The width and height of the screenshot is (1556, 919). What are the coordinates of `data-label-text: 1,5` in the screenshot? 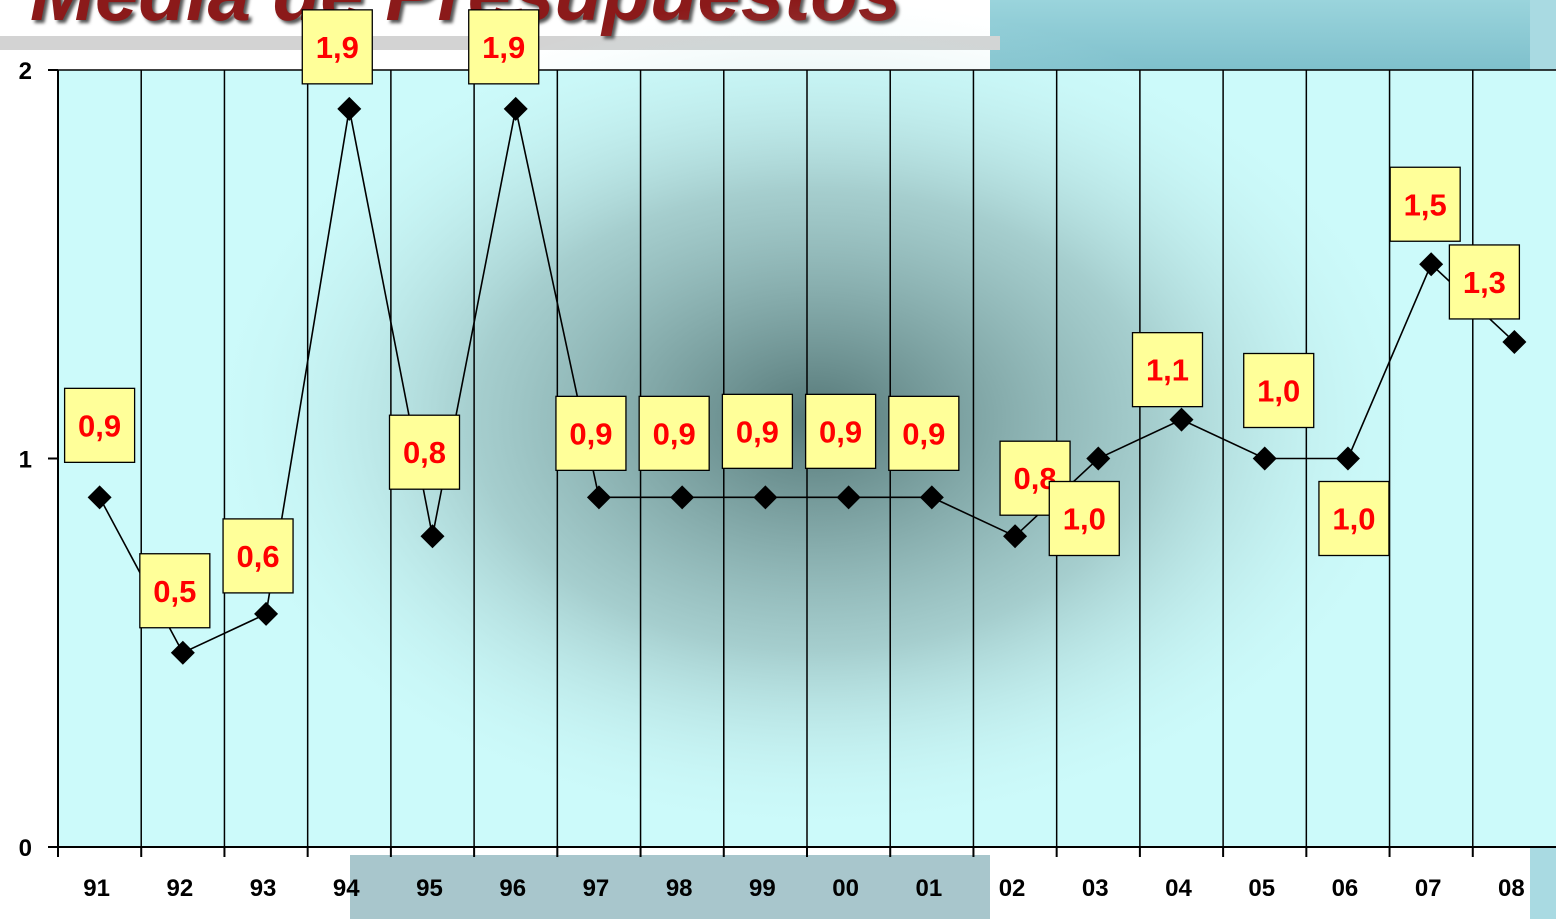 It's located at (1425, 204).